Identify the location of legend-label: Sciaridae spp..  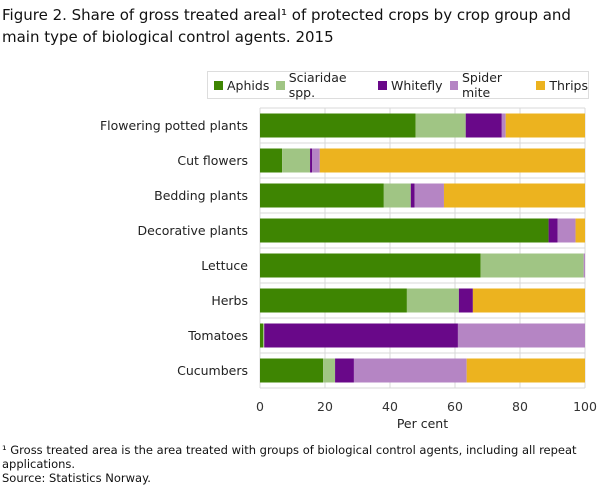
(317, 85).